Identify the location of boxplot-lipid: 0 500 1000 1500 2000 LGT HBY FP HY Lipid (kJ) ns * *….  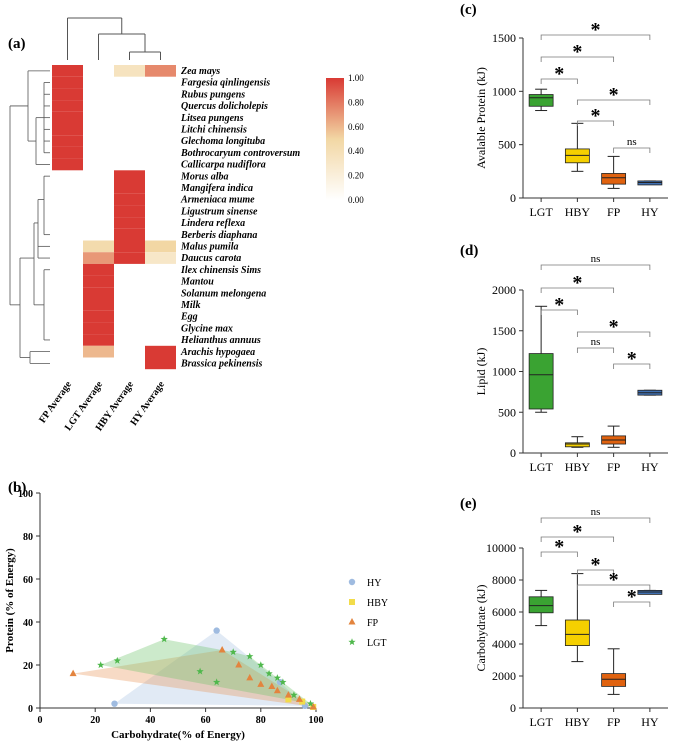
(571, 363).